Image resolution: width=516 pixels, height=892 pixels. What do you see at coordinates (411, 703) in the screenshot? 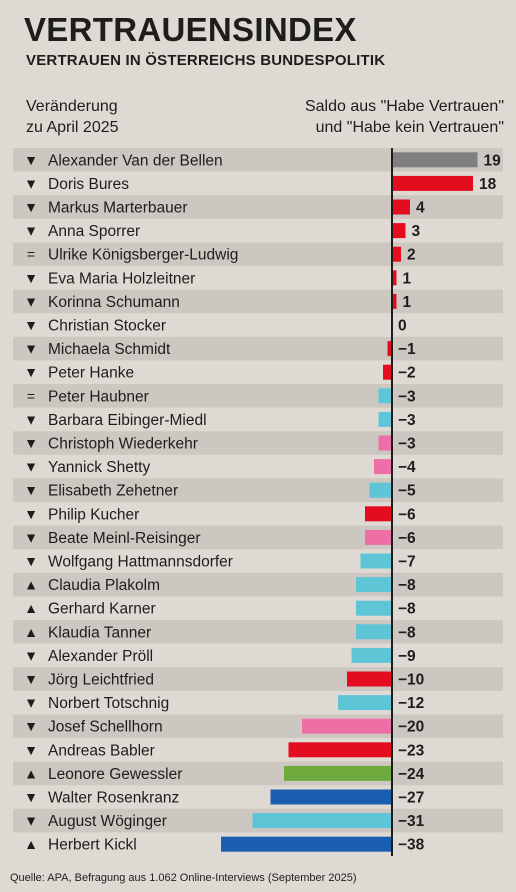
I see `value-label: −12` at bounding box center [411, 703].